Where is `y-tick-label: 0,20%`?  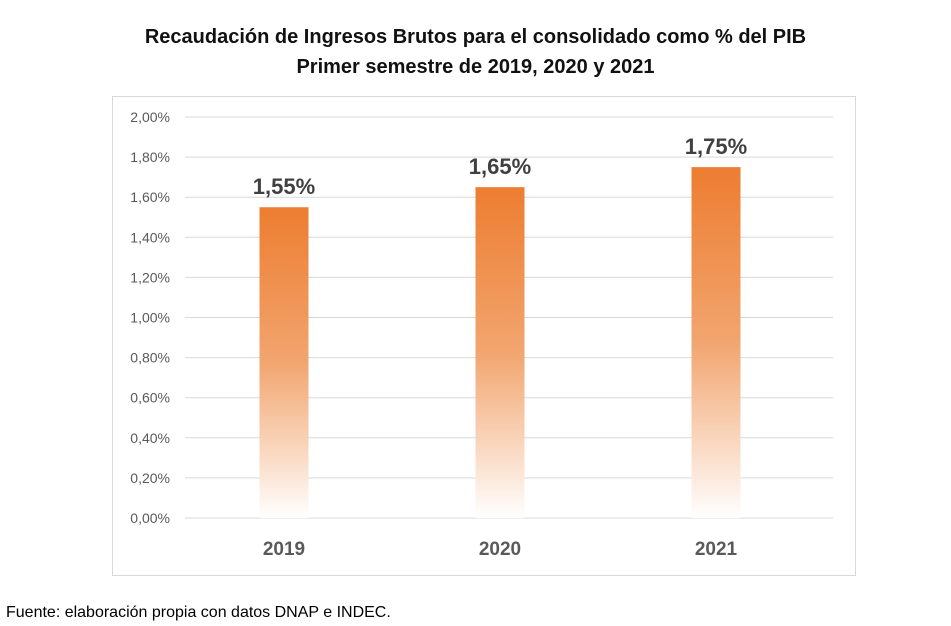
y-tick-label: 0,20% is located at coordinates (150, 478).